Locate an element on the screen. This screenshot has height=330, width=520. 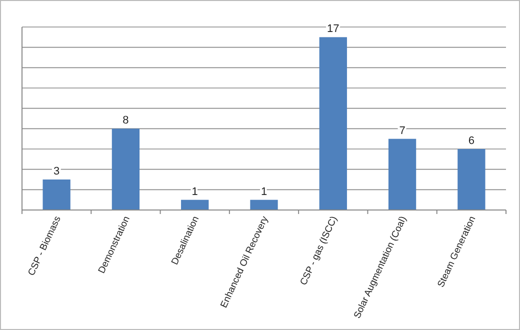
data-label: 7 is located at coordinates (402, 130).